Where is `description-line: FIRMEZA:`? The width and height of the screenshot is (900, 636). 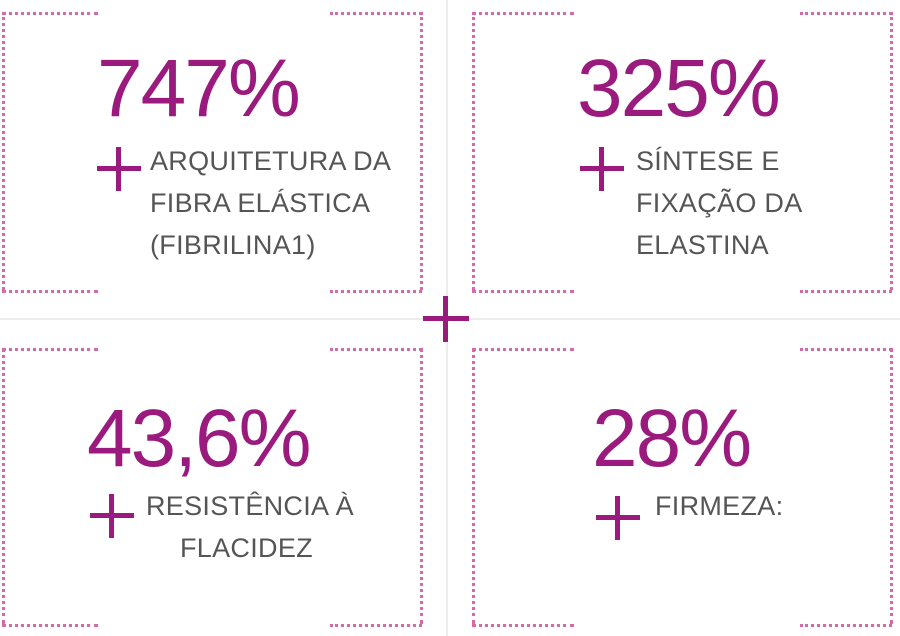 description-line: FIRMEZA: is located at coordinates (719, 506).